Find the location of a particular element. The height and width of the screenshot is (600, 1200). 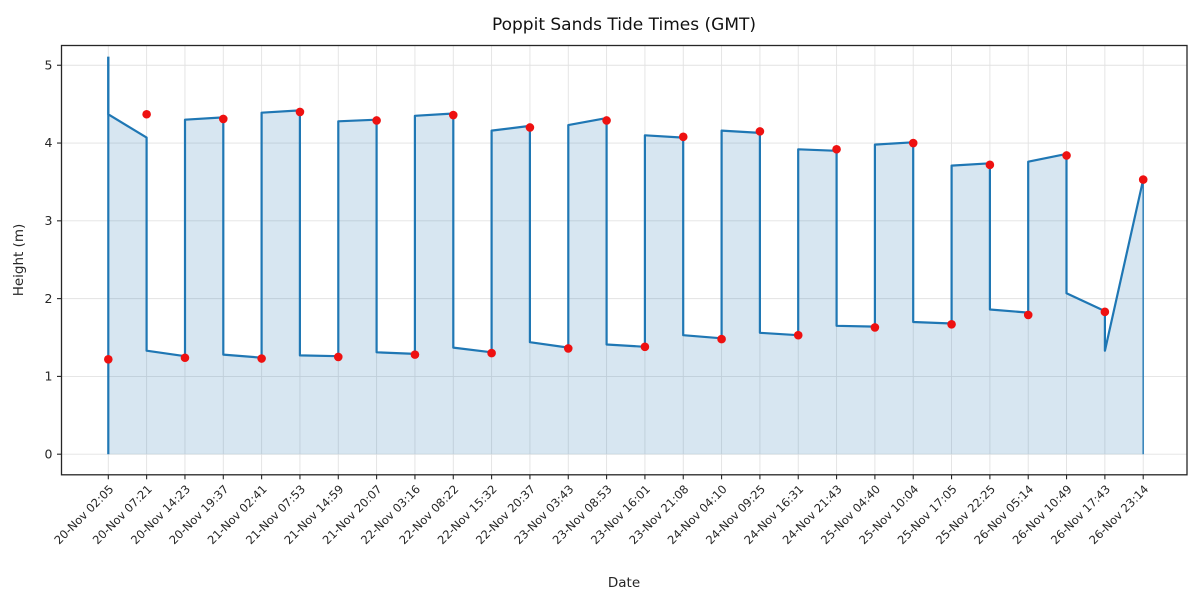

x-axis-label: Date is located at coordinates (624, 583).